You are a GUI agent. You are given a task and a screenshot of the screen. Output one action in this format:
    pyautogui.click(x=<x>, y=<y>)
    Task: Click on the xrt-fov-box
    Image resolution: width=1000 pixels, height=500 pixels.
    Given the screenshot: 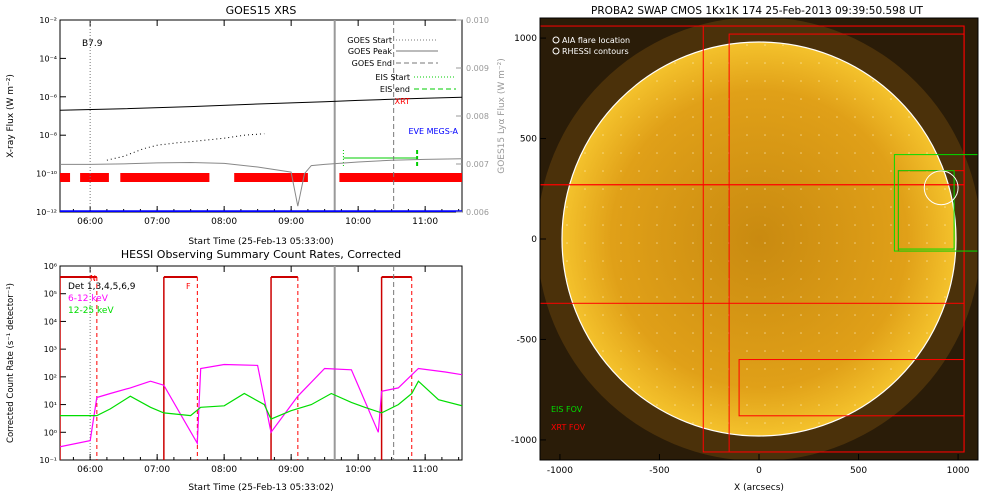 What is the action you would take?
    pyautogui.click(x=851, y=388)
    